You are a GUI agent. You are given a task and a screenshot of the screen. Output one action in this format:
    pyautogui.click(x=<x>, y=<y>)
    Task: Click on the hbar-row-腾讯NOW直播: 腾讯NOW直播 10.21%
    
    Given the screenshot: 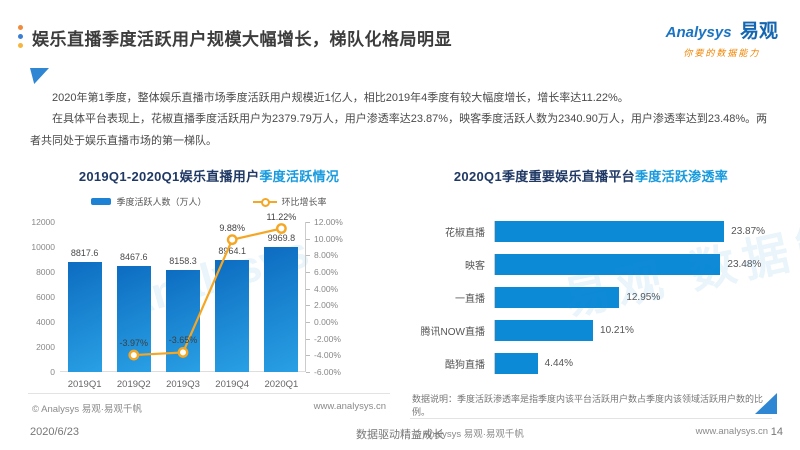 What is the action you would take?
    pyautogui.click(x=591, y=330)
    